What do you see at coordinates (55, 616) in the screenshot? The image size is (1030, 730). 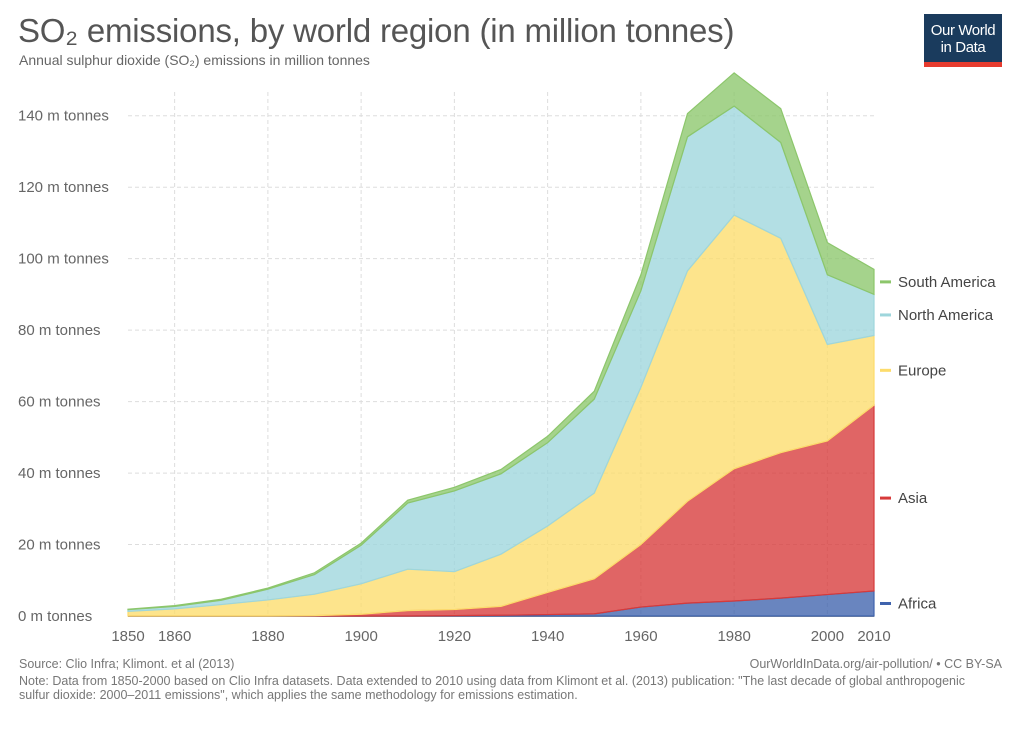 I see `y-tick-label: 0 m tonnes` at bounding box center [55, 616].